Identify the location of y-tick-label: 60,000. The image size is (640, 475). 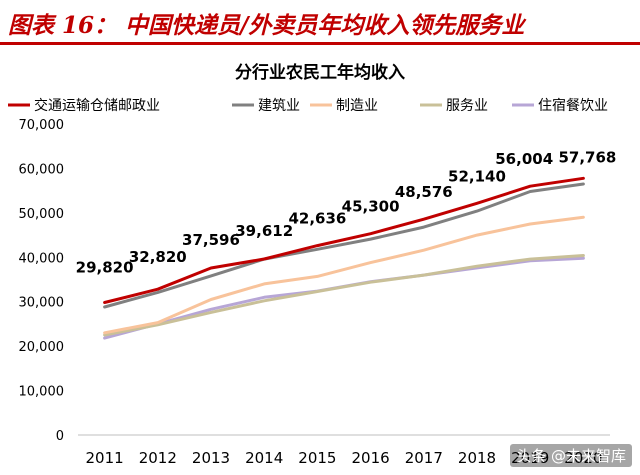
(42, 169).